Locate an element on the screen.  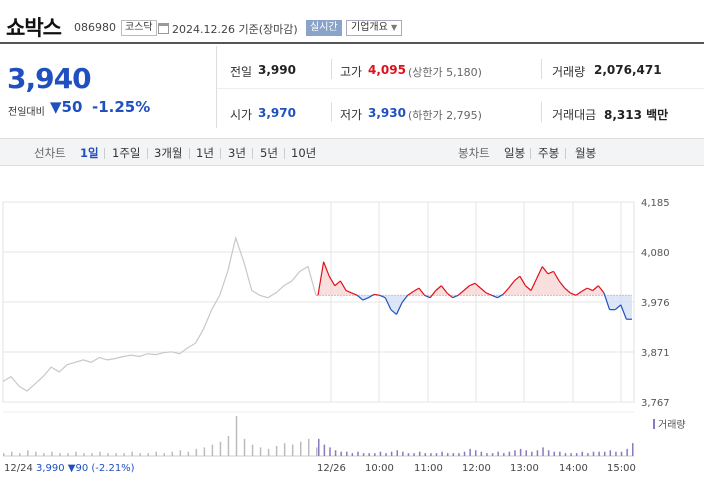
volume-value: 2,076,471 is located at coordinates (628, 70).